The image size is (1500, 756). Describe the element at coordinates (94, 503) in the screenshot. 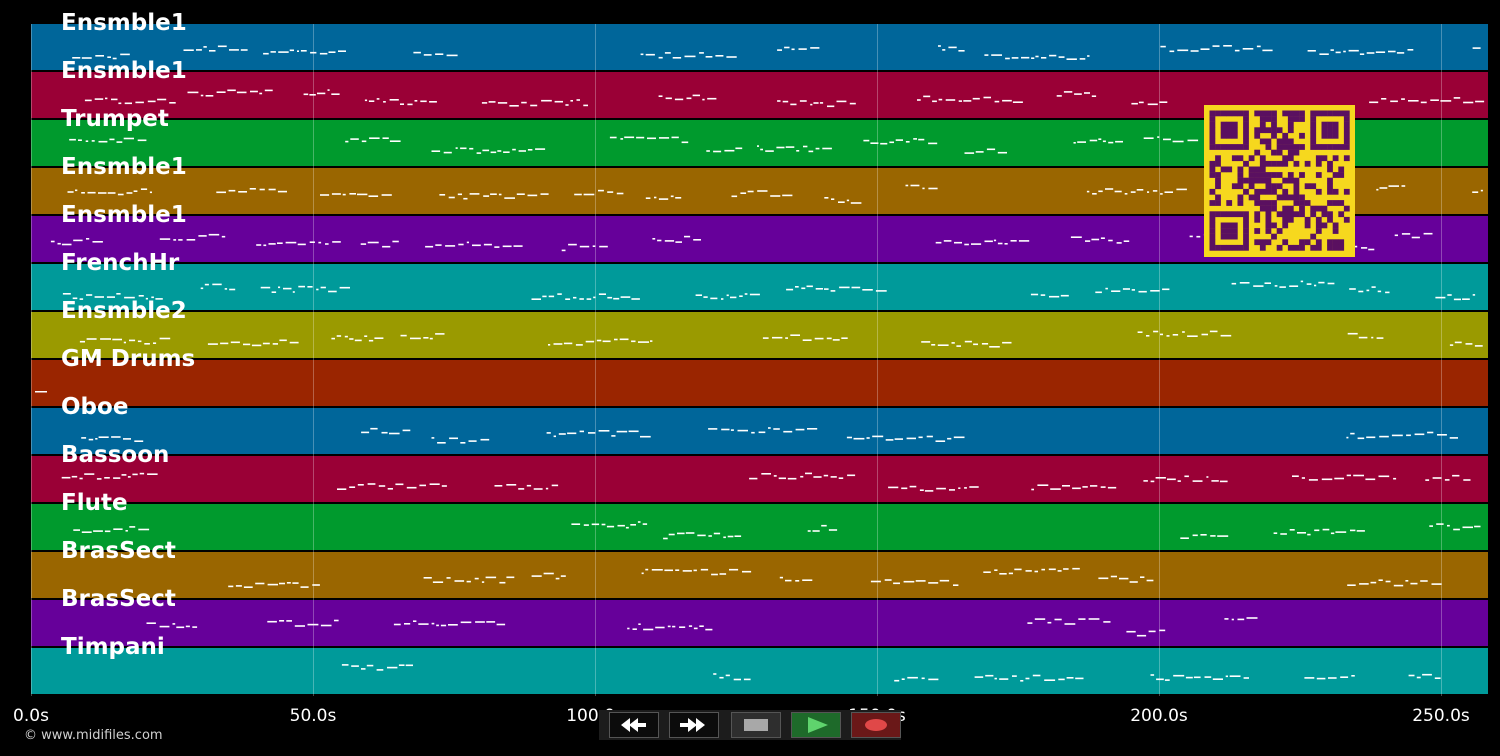

I see `track-label: Flute` at that location.